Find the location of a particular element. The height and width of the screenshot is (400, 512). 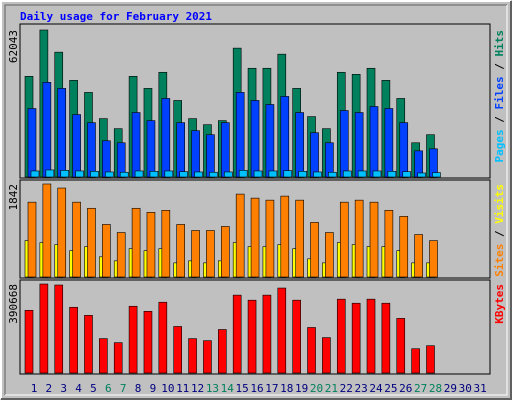

x-tick-label: 17 is located at coordinates (271, 388).